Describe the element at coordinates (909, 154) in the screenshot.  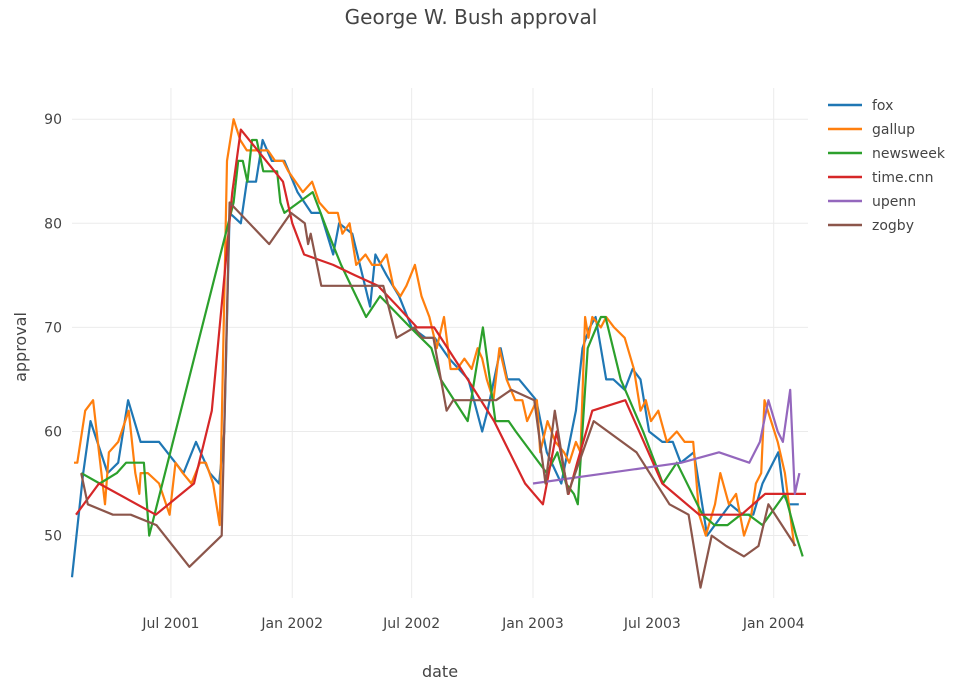
I see `legend-label: newsweek` at that location.